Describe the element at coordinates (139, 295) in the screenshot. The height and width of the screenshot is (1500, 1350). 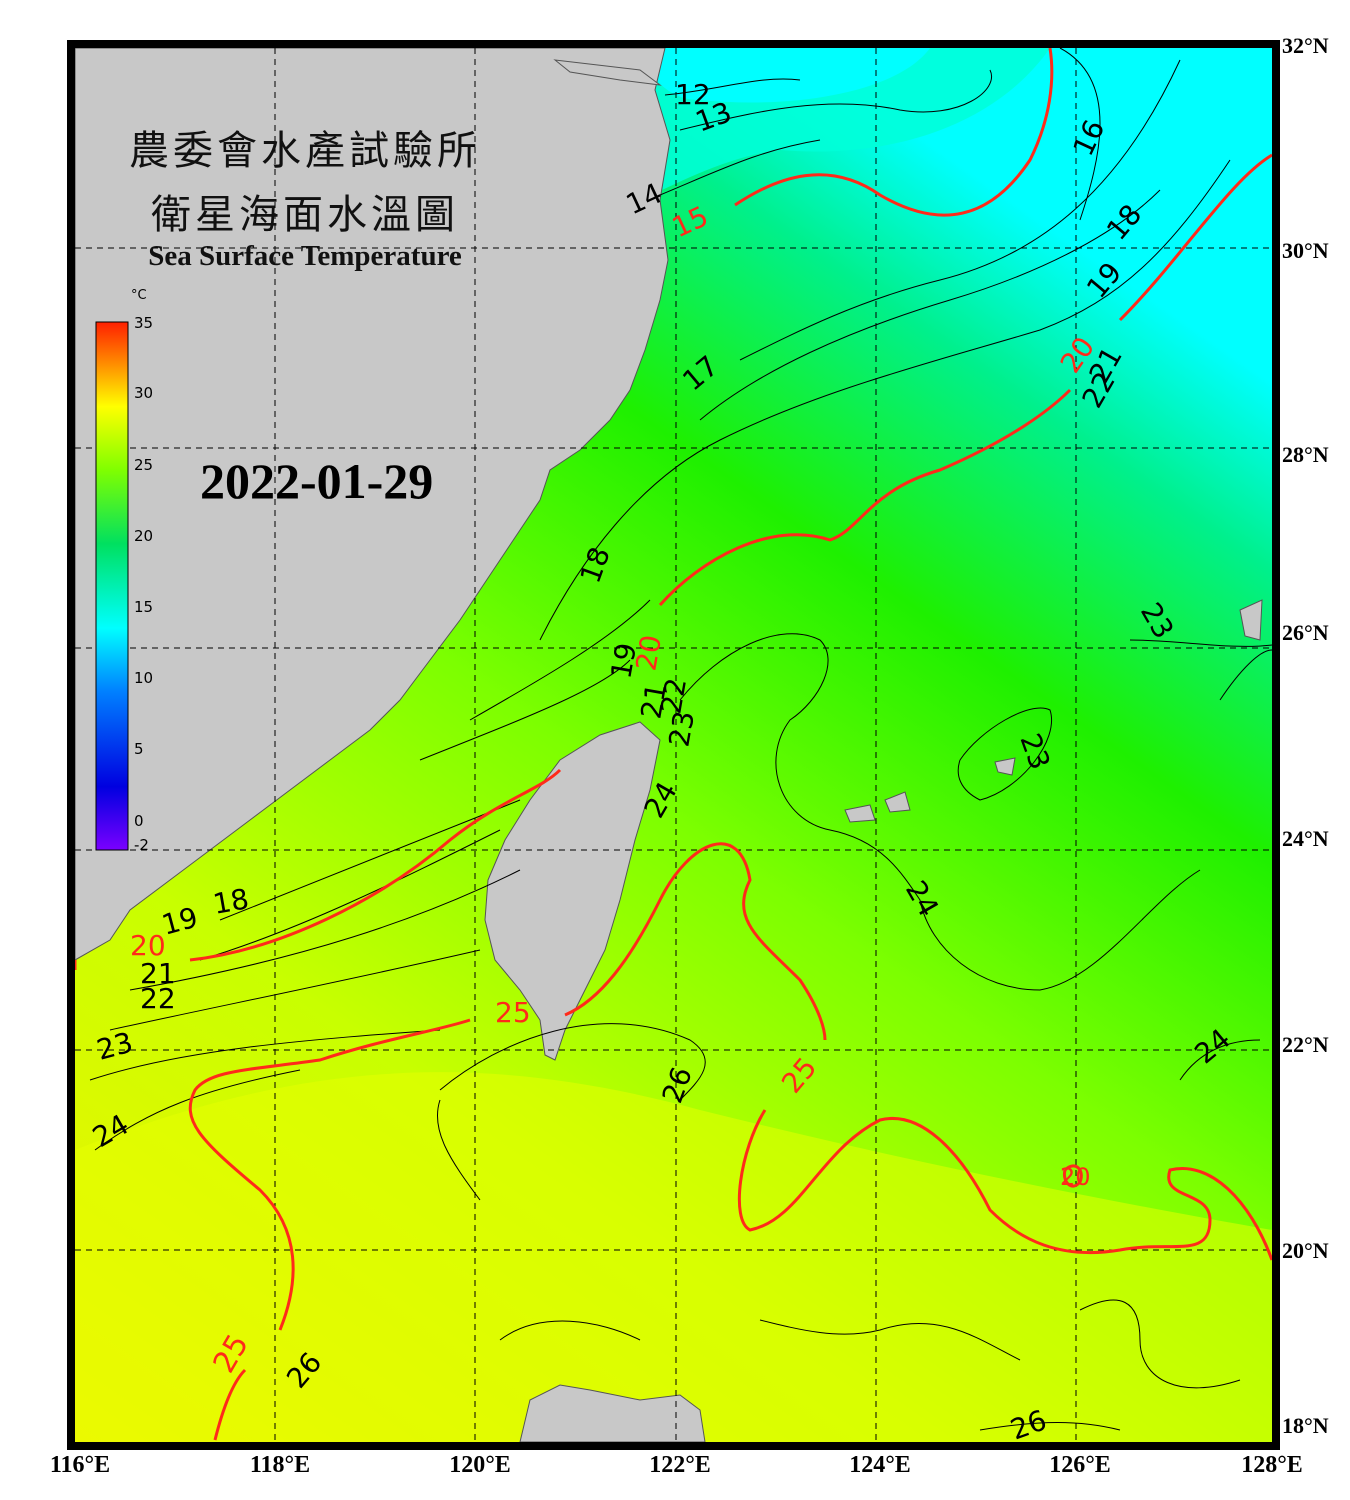
I see `colorbar-unit: °C` at that location.